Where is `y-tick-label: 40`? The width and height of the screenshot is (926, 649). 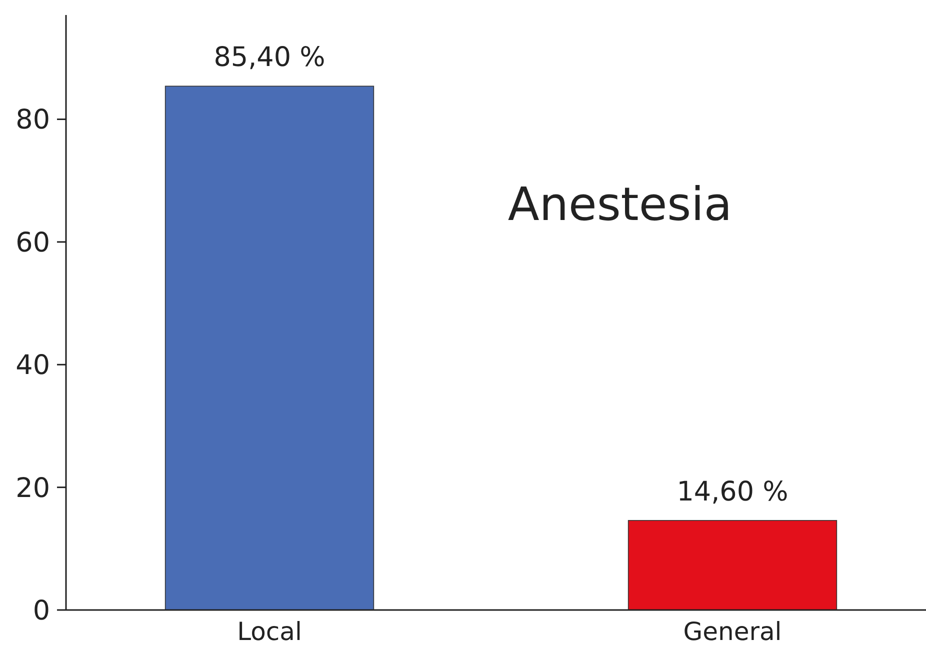
y-tick-label: 40 is located at coordinates (33, 366).